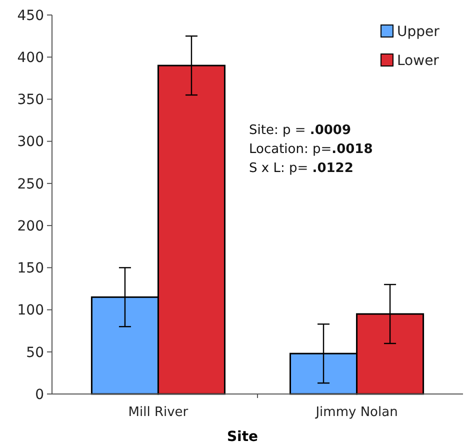 The height and width of the screenshot is (447, 473). I want to click on y-tick-label: 200, so click(30, 226).